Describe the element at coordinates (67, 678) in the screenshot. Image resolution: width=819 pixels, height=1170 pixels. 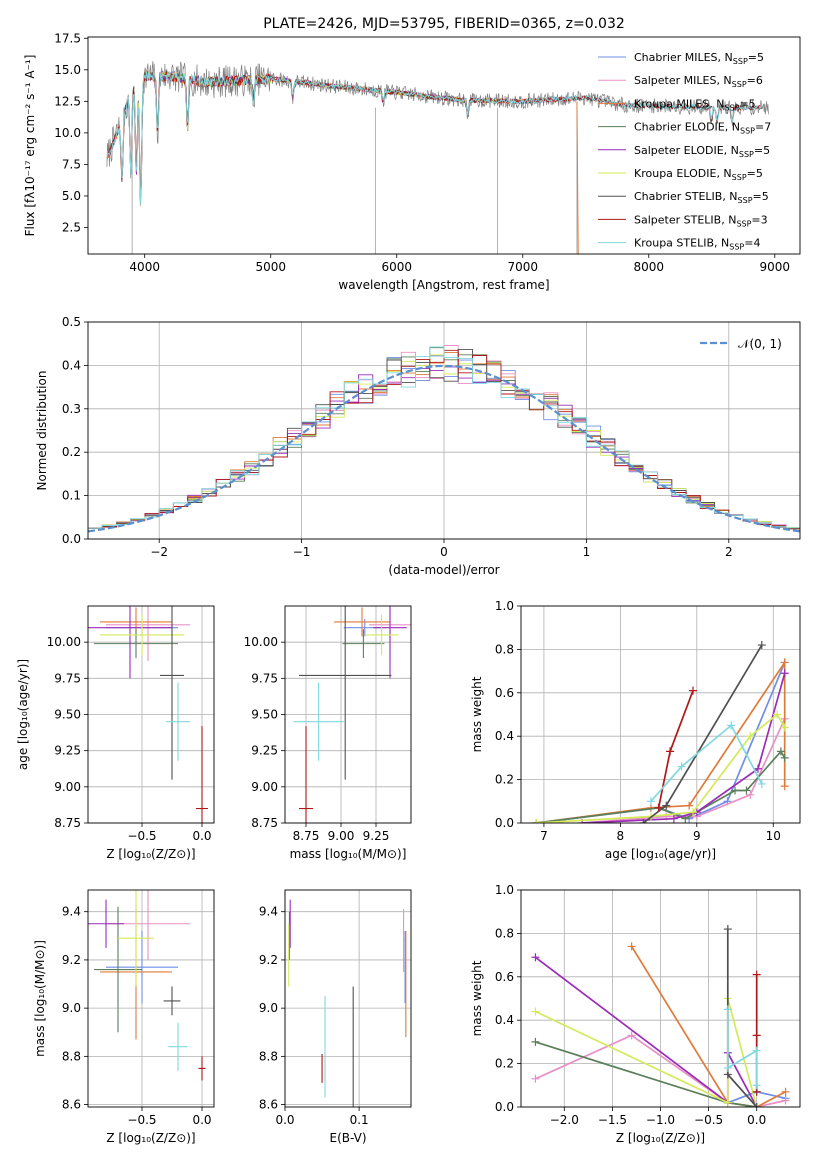
I see `age_vs_Z-ytick-label: 9.75` at that location.